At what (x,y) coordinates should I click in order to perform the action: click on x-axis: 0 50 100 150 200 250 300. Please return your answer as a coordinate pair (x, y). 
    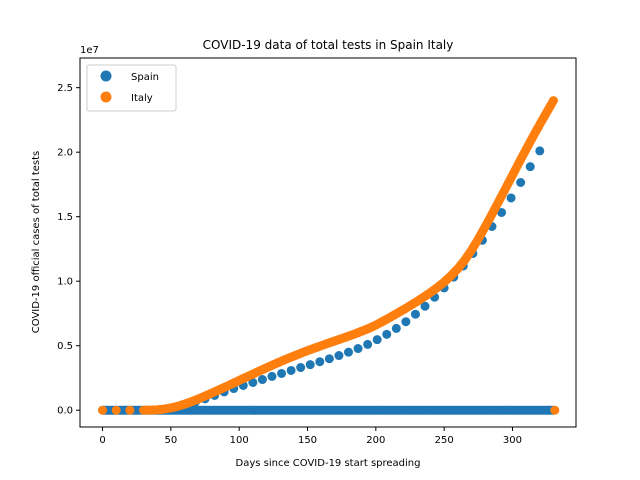
    Looking at the image, I should click on (310, 436).